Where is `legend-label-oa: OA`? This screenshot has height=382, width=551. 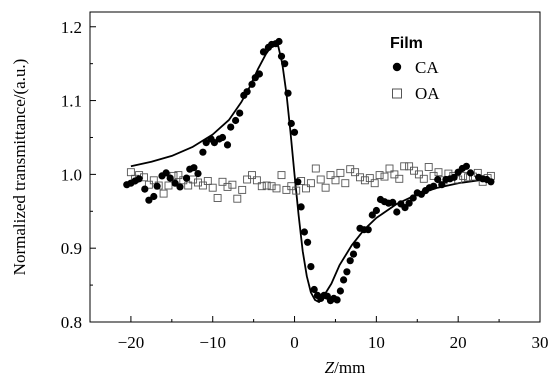 legend-label-oa: OA is located at coordinates (427, 93).